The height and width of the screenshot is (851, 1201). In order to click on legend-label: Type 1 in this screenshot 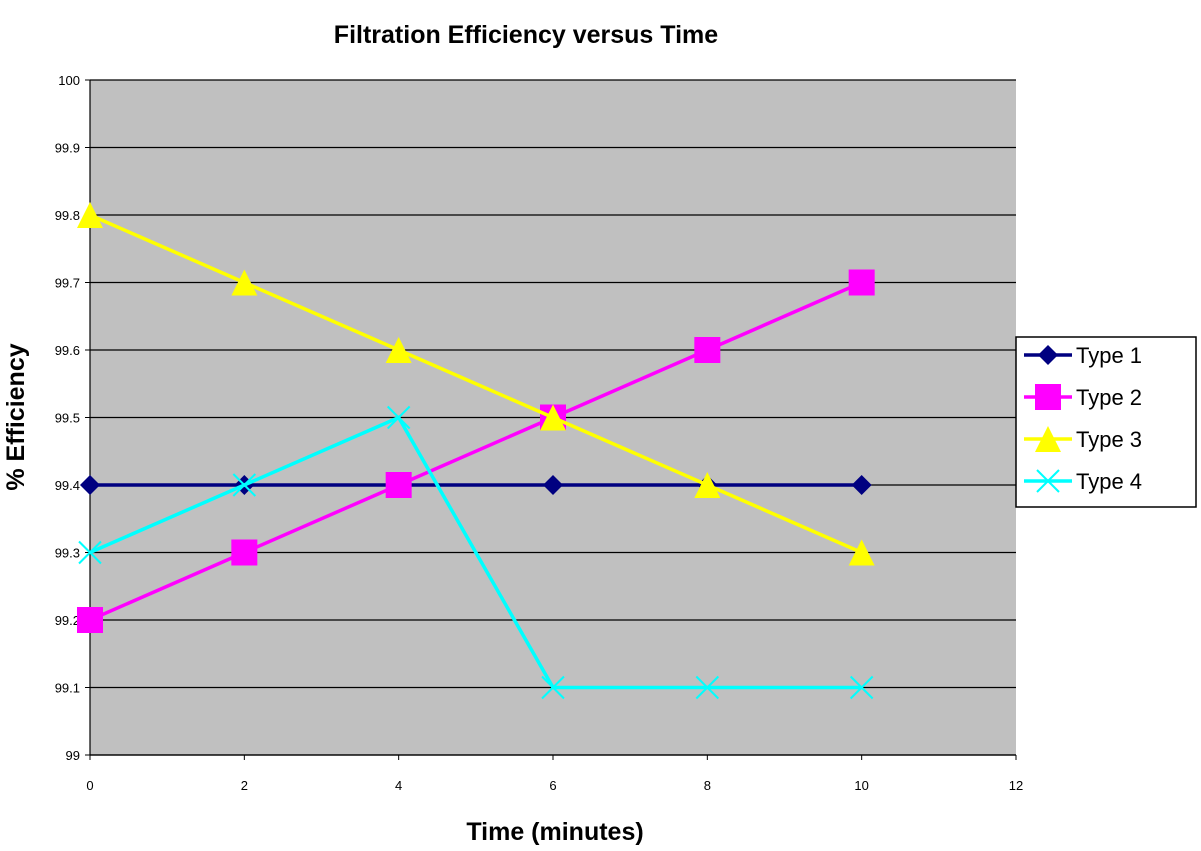, I will do `click(1109, 355)`.